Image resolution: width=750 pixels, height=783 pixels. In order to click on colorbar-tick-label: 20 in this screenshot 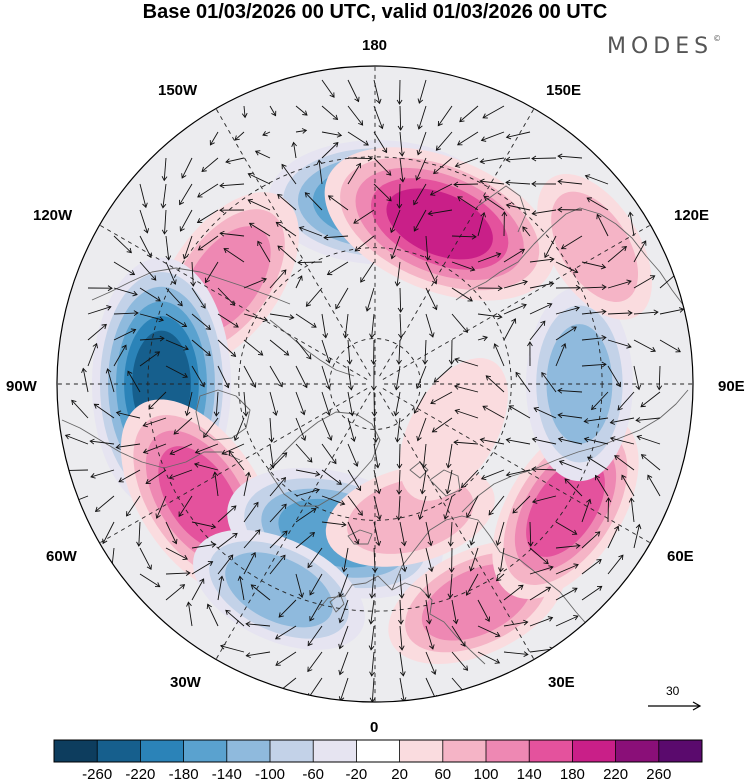, I will do `click(399, 774)`.